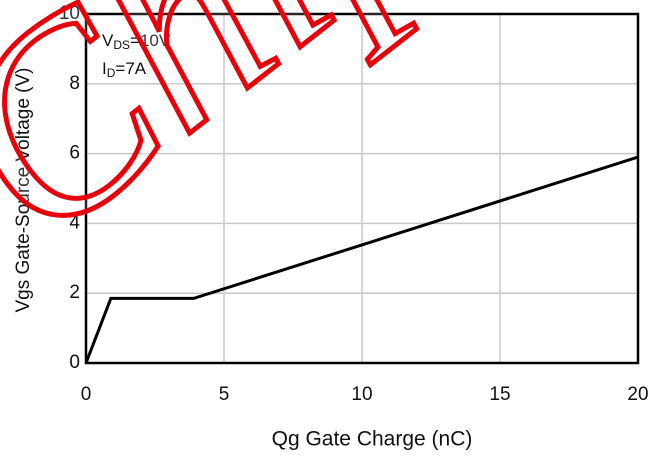 The height and width of the screenshot is (460, 652). What do you see at coordinates (104, 68) in the screenshot?
I see `annotation-part: I` at bounding box center [104, 68].